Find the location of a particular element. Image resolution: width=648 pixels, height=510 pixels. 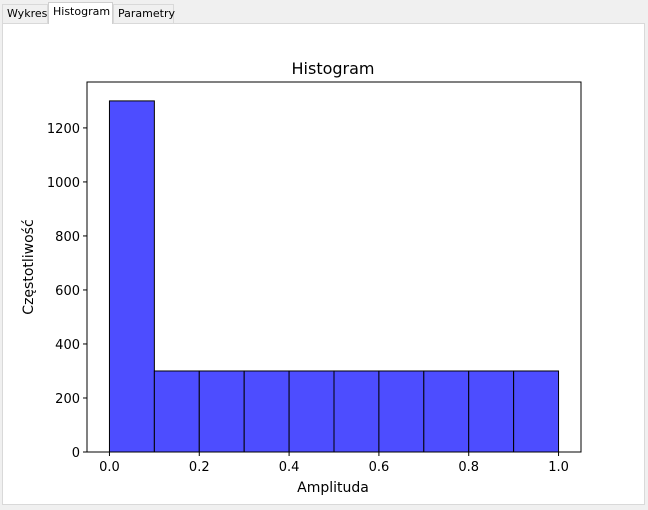

x-ticks-group: 0.0 0.2 0.4 0.6 0.8 1.0 is located at coordinates (334, 463).